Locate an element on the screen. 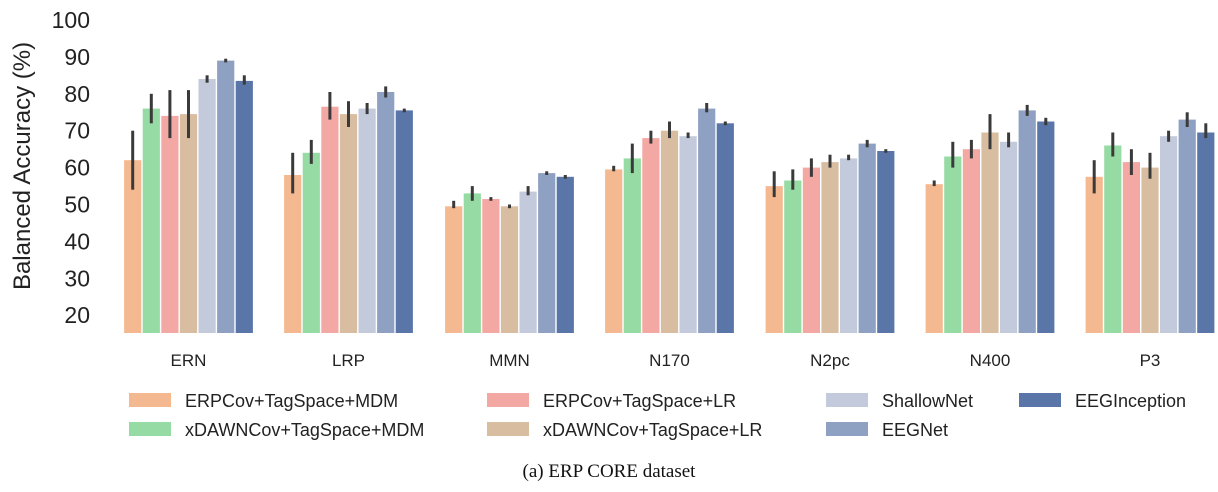  x-tick-label: MMN is located at coordinates (509, 360).